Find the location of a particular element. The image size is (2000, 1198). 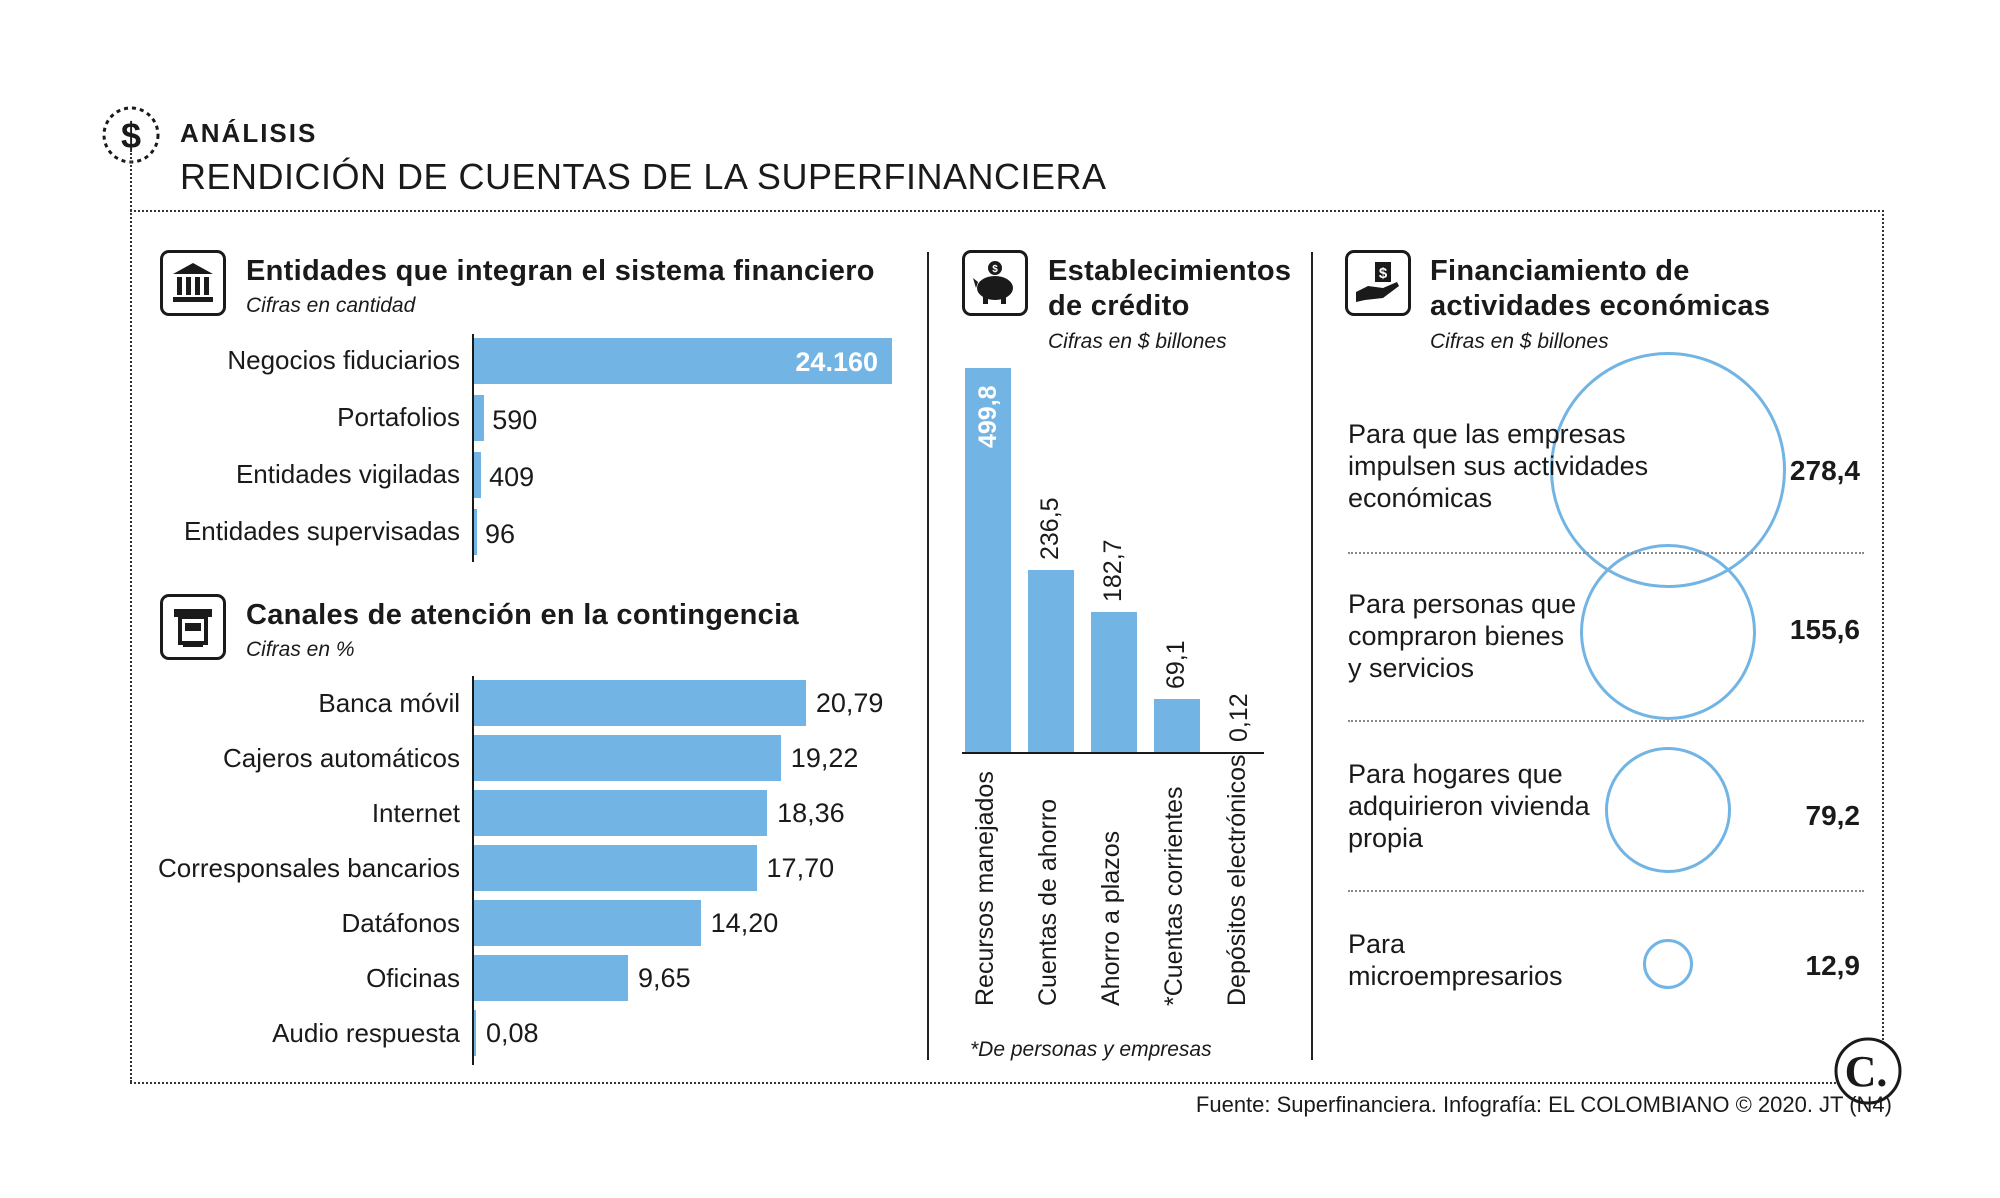

entidades-value-label: 409 is located at coordinates (512, 477).